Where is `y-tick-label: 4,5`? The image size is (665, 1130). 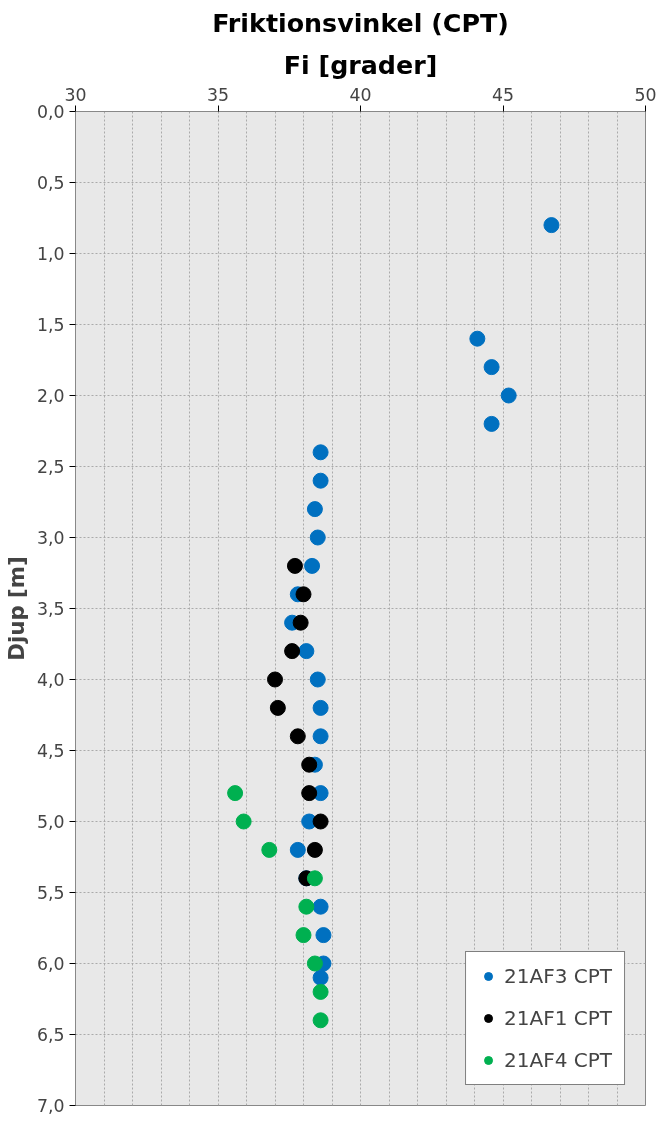
y-tick-label: 4,5 is located at coordinates (50, 751).